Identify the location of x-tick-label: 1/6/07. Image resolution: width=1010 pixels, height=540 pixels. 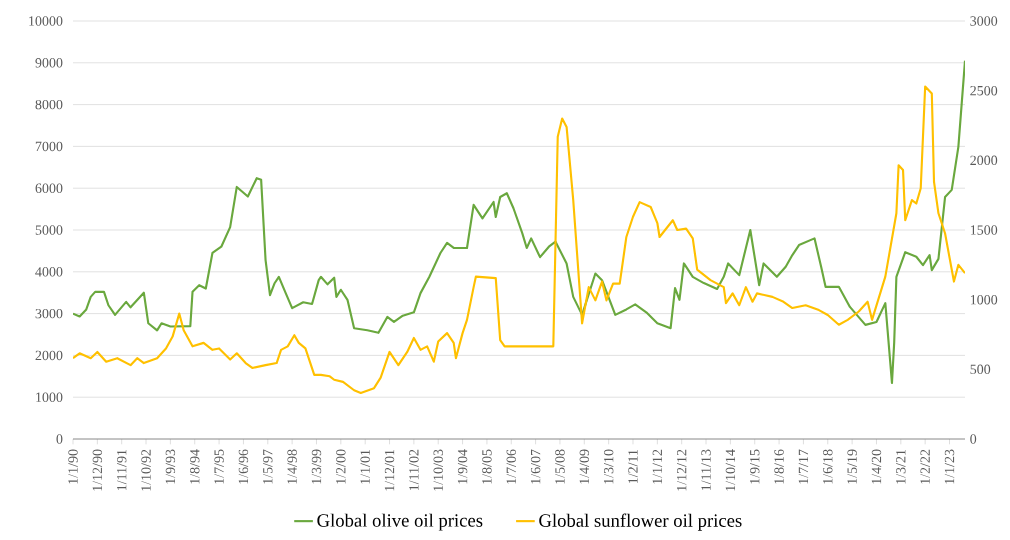
(535, 466).